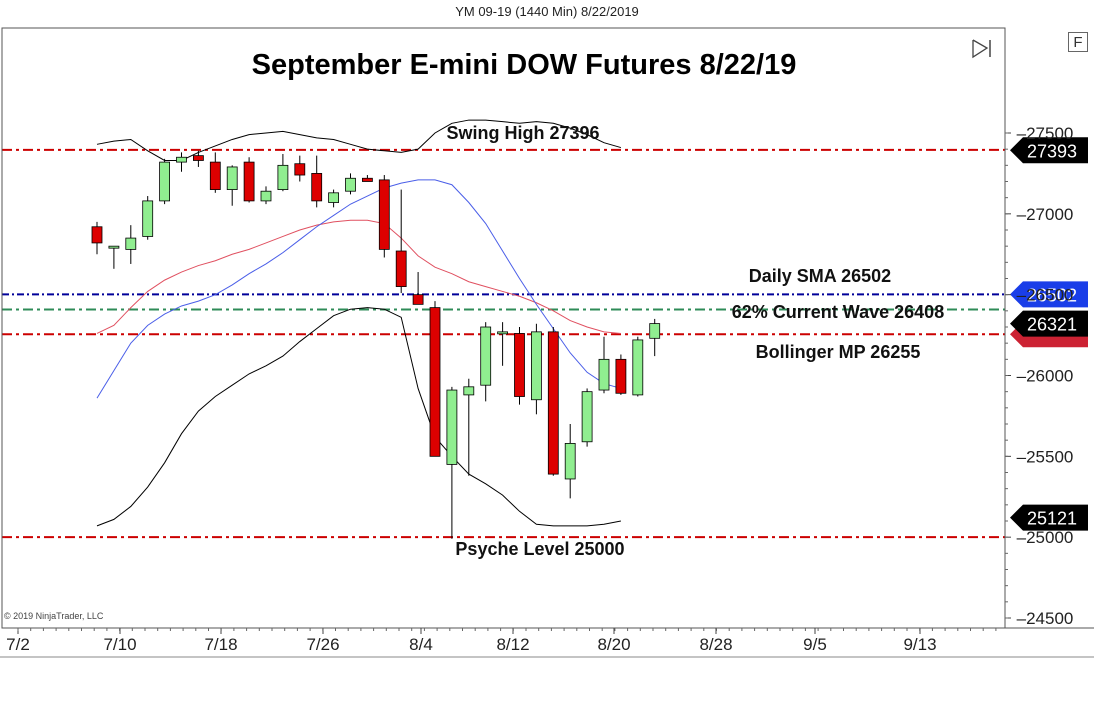 The image size is (1094, 711). I want to click on swing-high-tag-bg, so click(1049, 150).